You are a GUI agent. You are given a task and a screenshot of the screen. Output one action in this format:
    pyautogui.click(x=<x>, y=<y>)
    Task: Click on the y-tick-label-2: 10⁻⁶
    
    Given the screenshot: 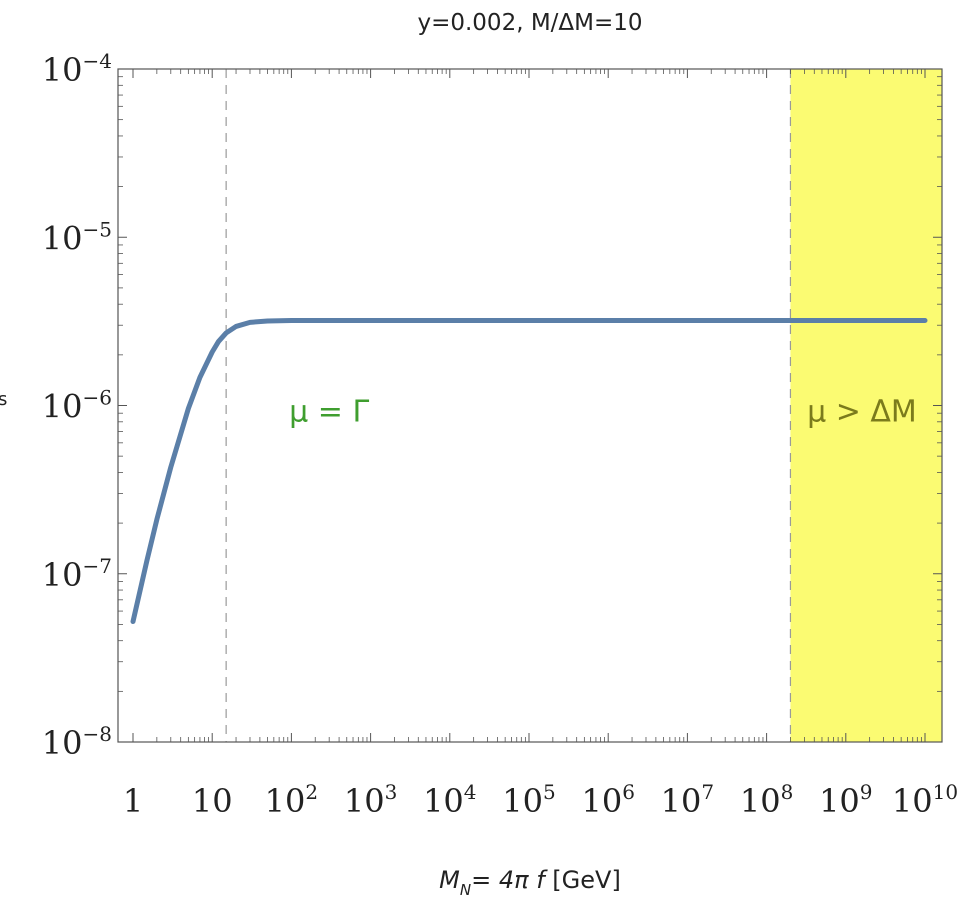 What is the action you would take?
    pyautogui.click(x=77, y=406)
    